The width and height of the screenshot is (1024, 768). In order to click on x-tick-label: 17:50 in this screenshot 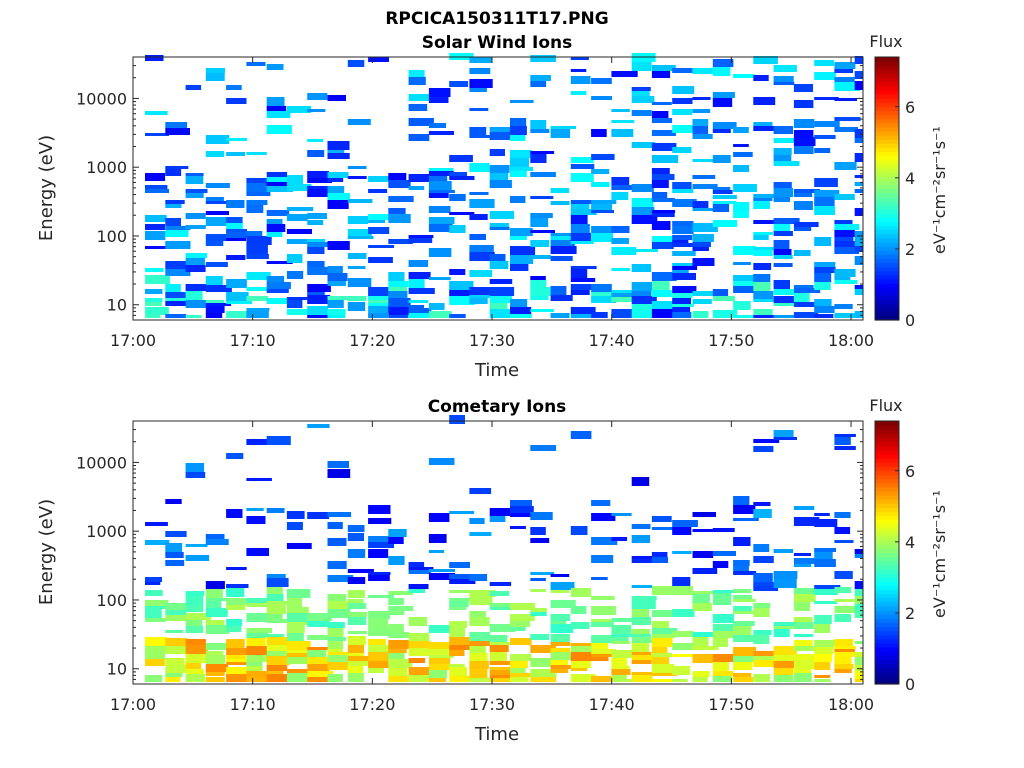, I will do `click(731, 340)`.